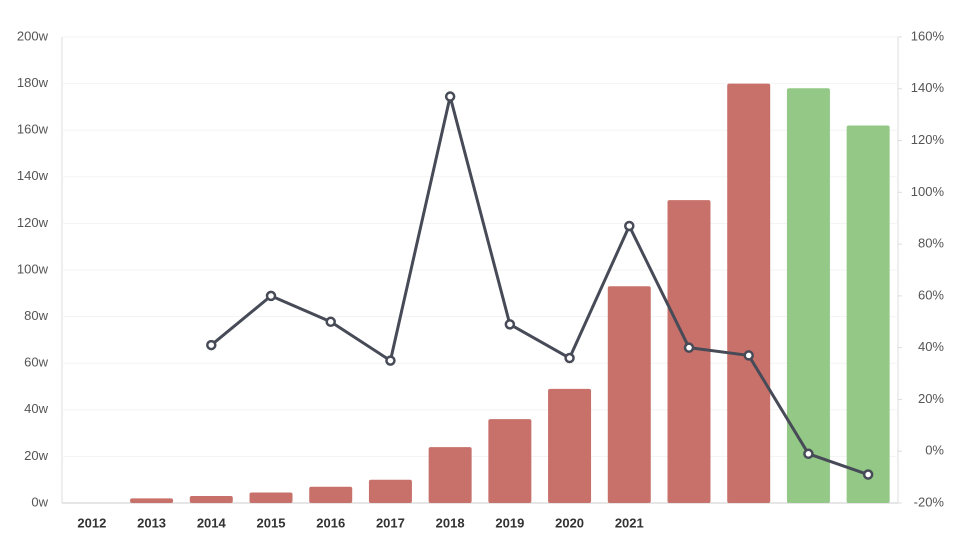 This screenshot has height=558, width=960. Describe the element at coordinates (934, 450) in the screenshot. I see `y2-tick-label: 0%` at that location.